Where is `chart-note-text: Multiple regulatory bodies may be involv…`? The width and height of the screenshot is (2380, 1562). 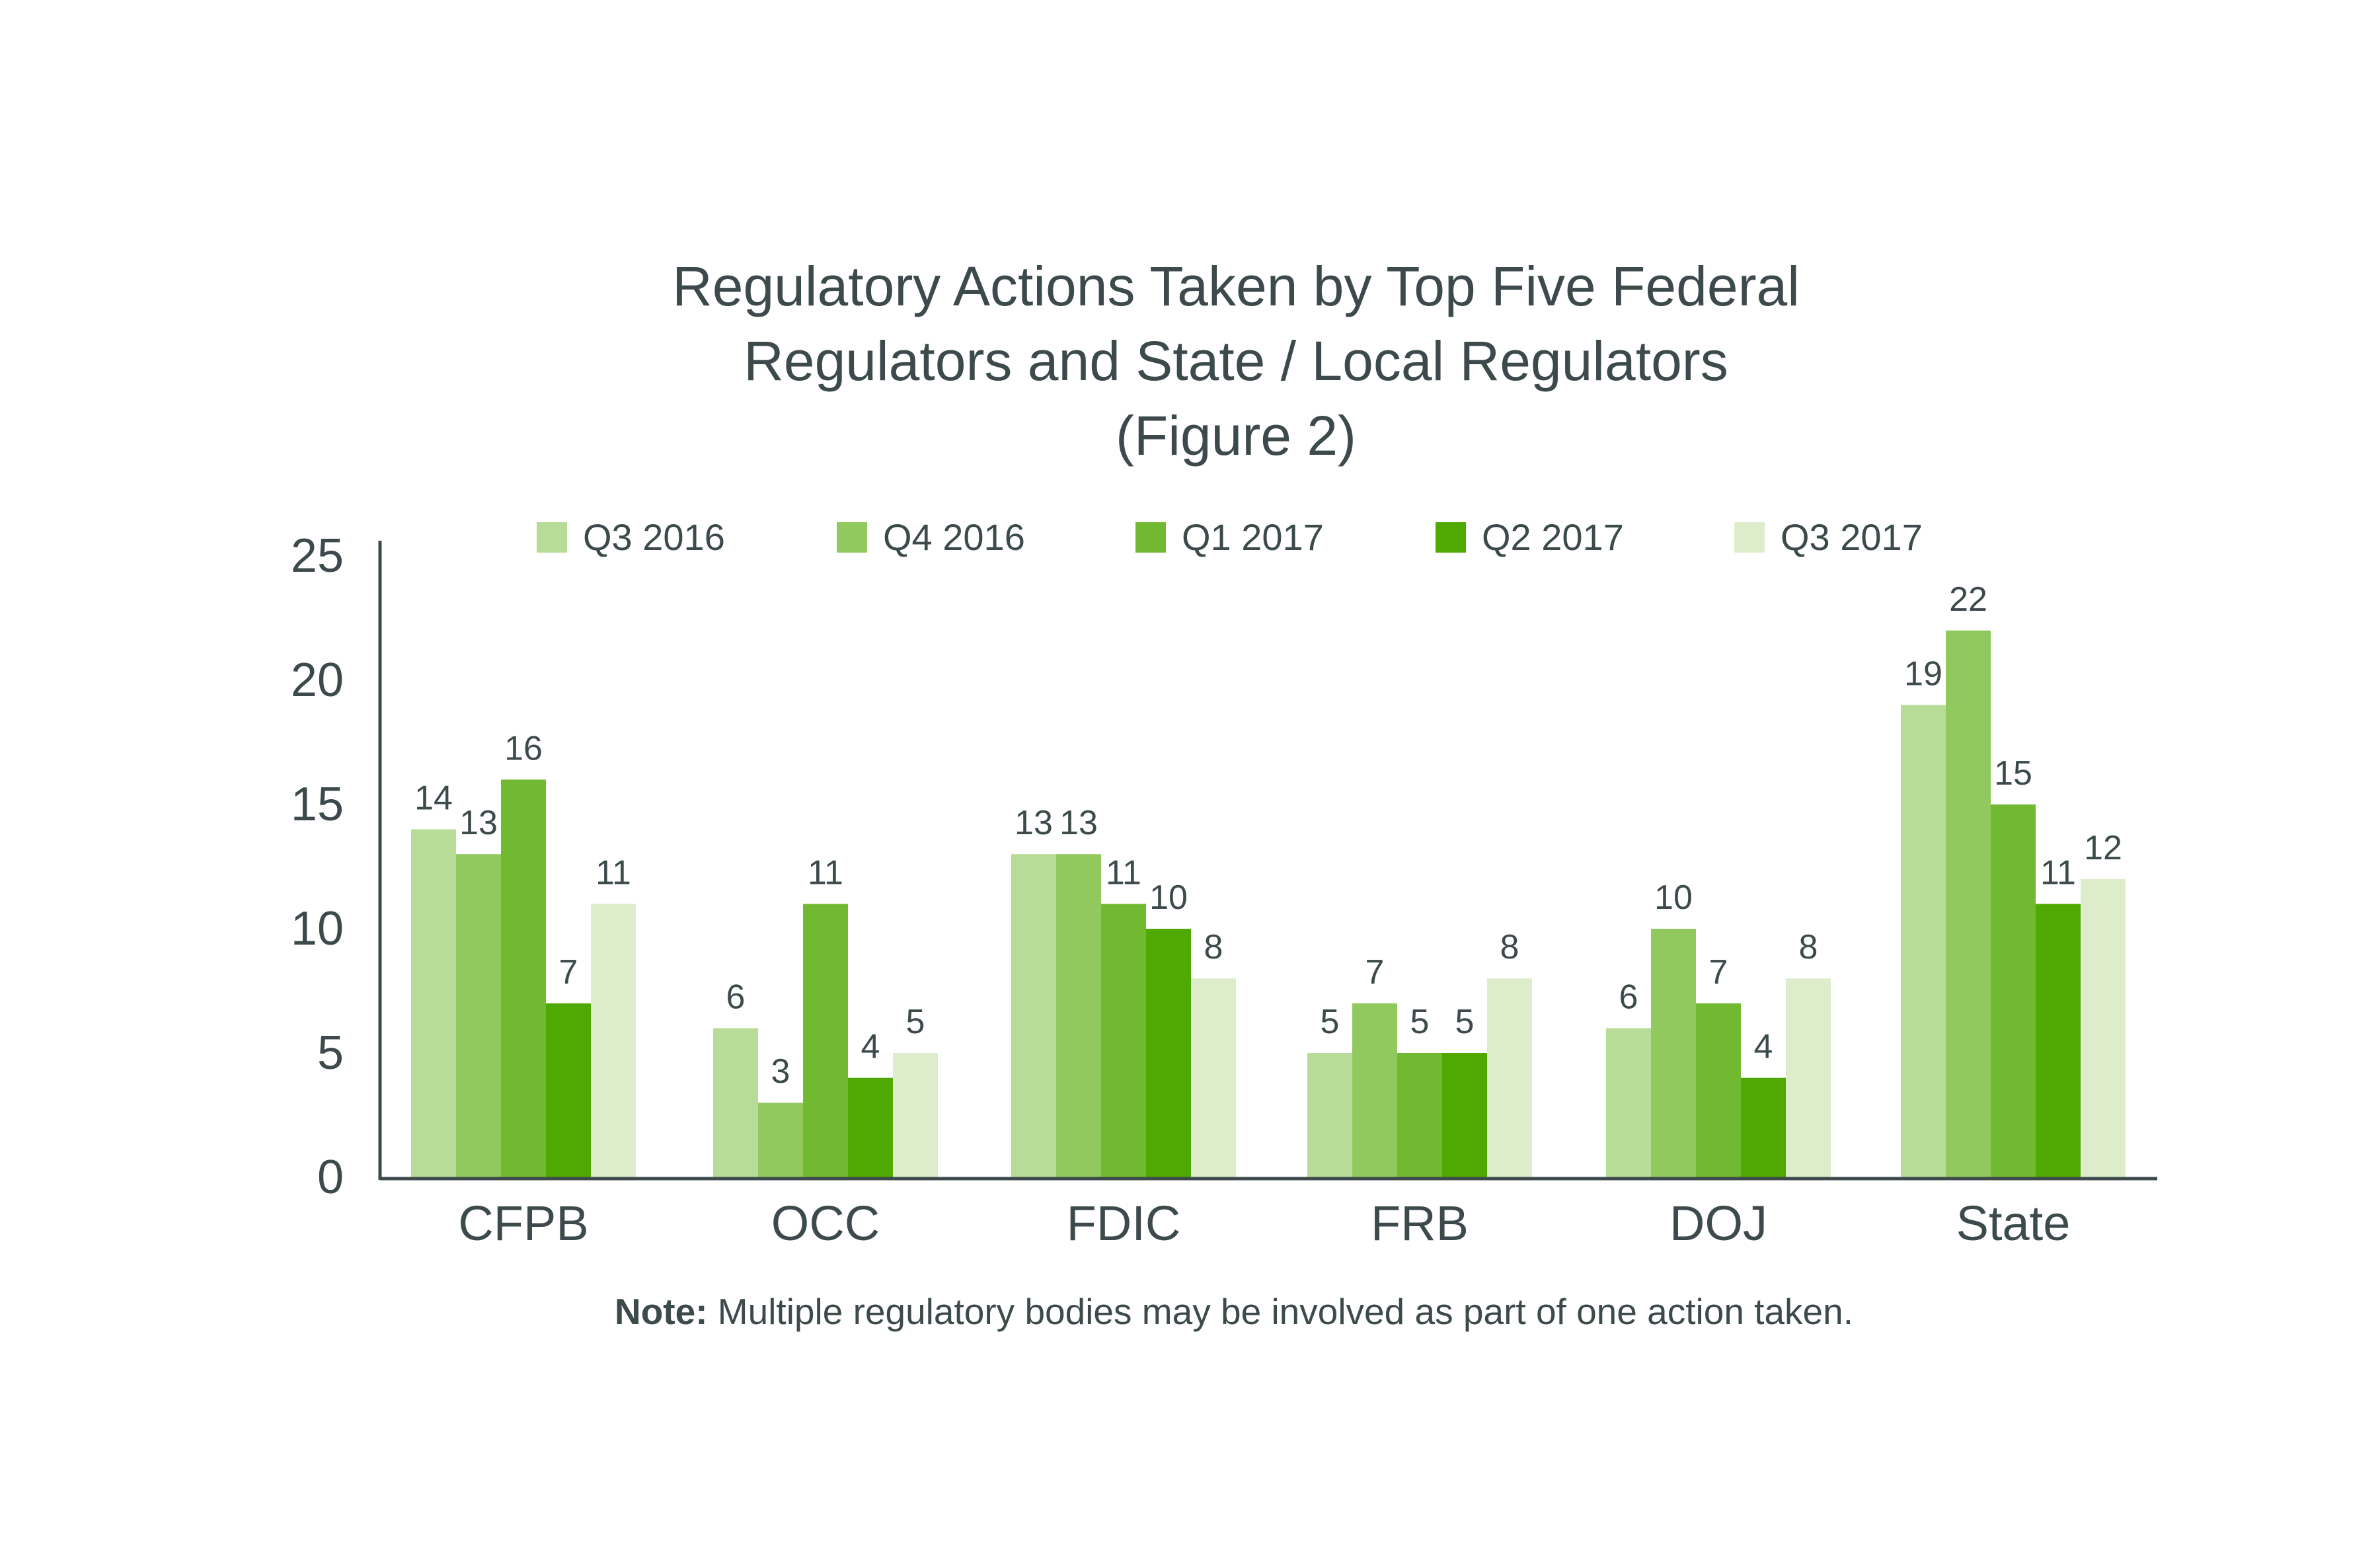
chart-note-text: Multiple regulatory bodies may be involv… is located at coordinates (1281, 1311).